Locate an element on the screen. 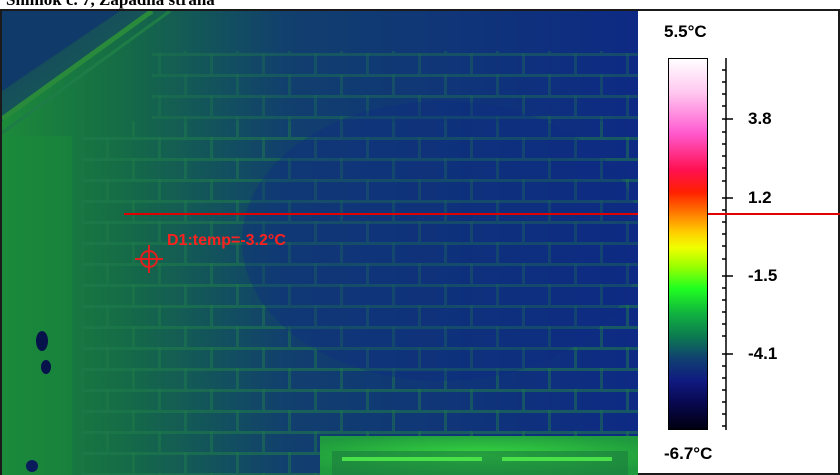  colorbar-ticks is located at coordinates (727, 244).